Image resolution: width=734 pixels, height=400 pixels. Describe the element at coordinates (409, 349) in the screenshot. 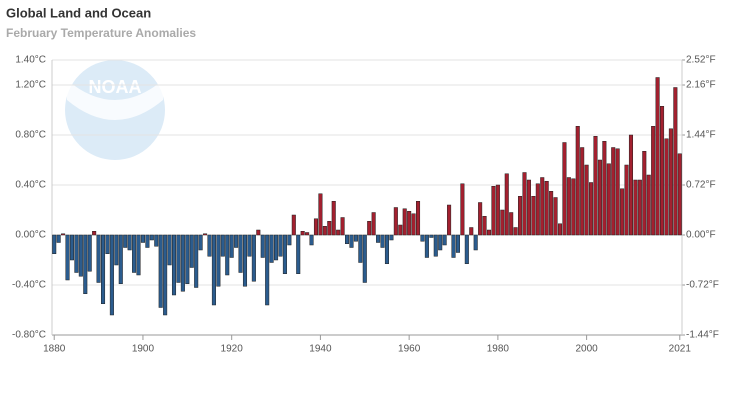

I see `x-tick-label: 1960` at that location.